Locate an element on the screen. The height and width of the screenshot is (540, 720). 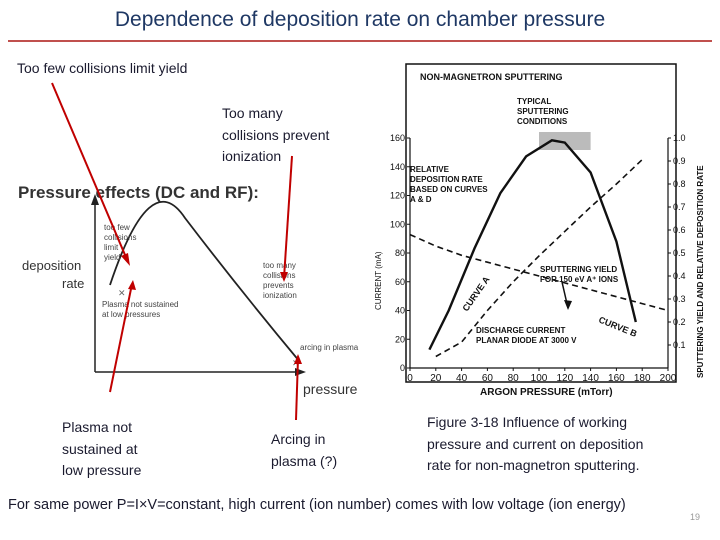
arrow-many-collisions is located at coordinates (288, 217).